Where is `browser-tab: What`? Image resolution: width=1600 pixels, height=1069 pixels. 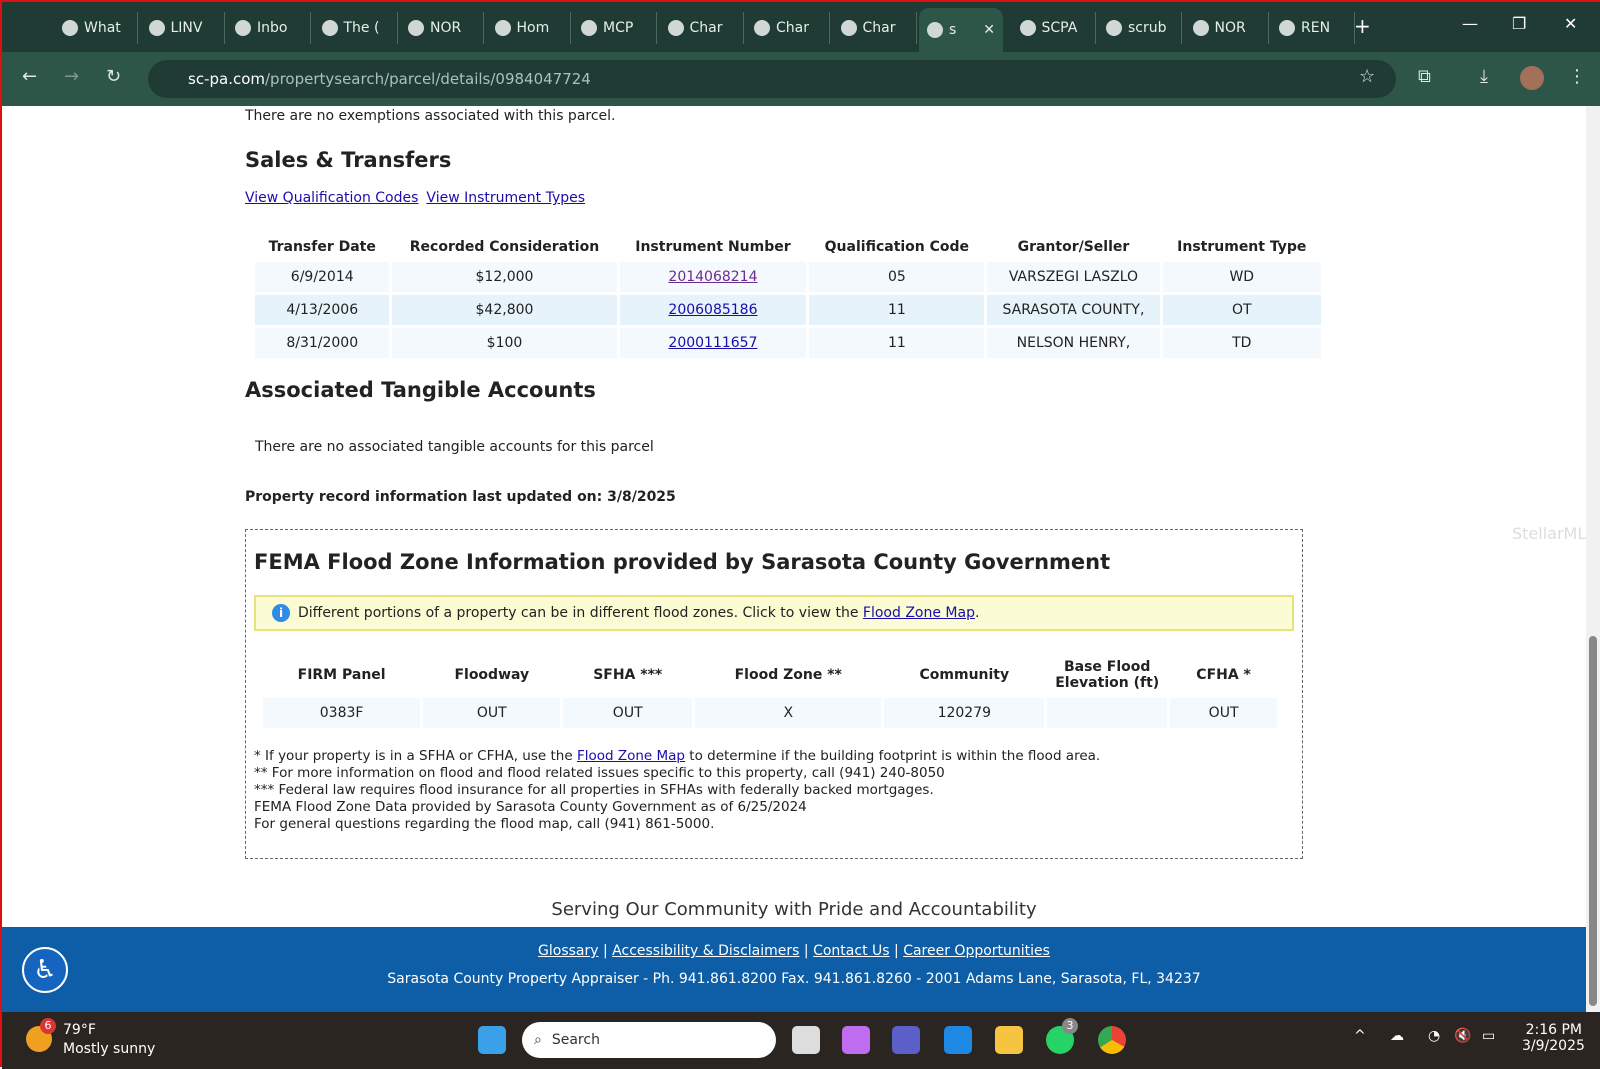 browser-tab: What is located at coordinates (96, 28).